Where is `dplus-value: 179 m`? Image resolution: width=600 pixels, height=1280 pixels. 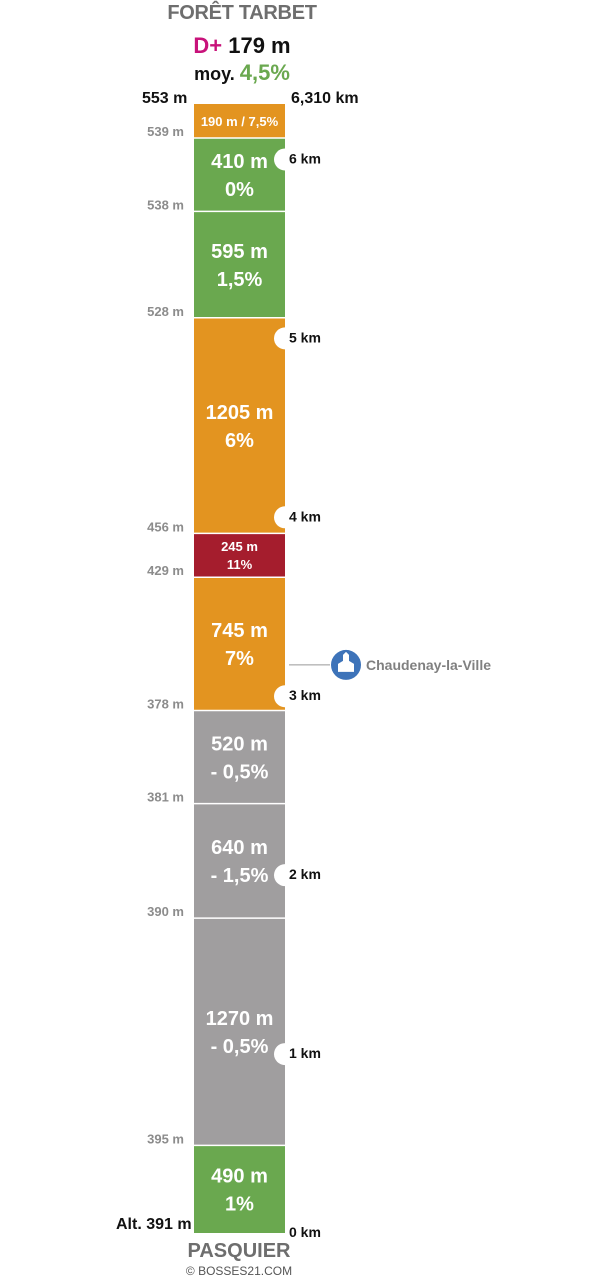
dplus-value: 179 m is located at coordinates (259, 45).